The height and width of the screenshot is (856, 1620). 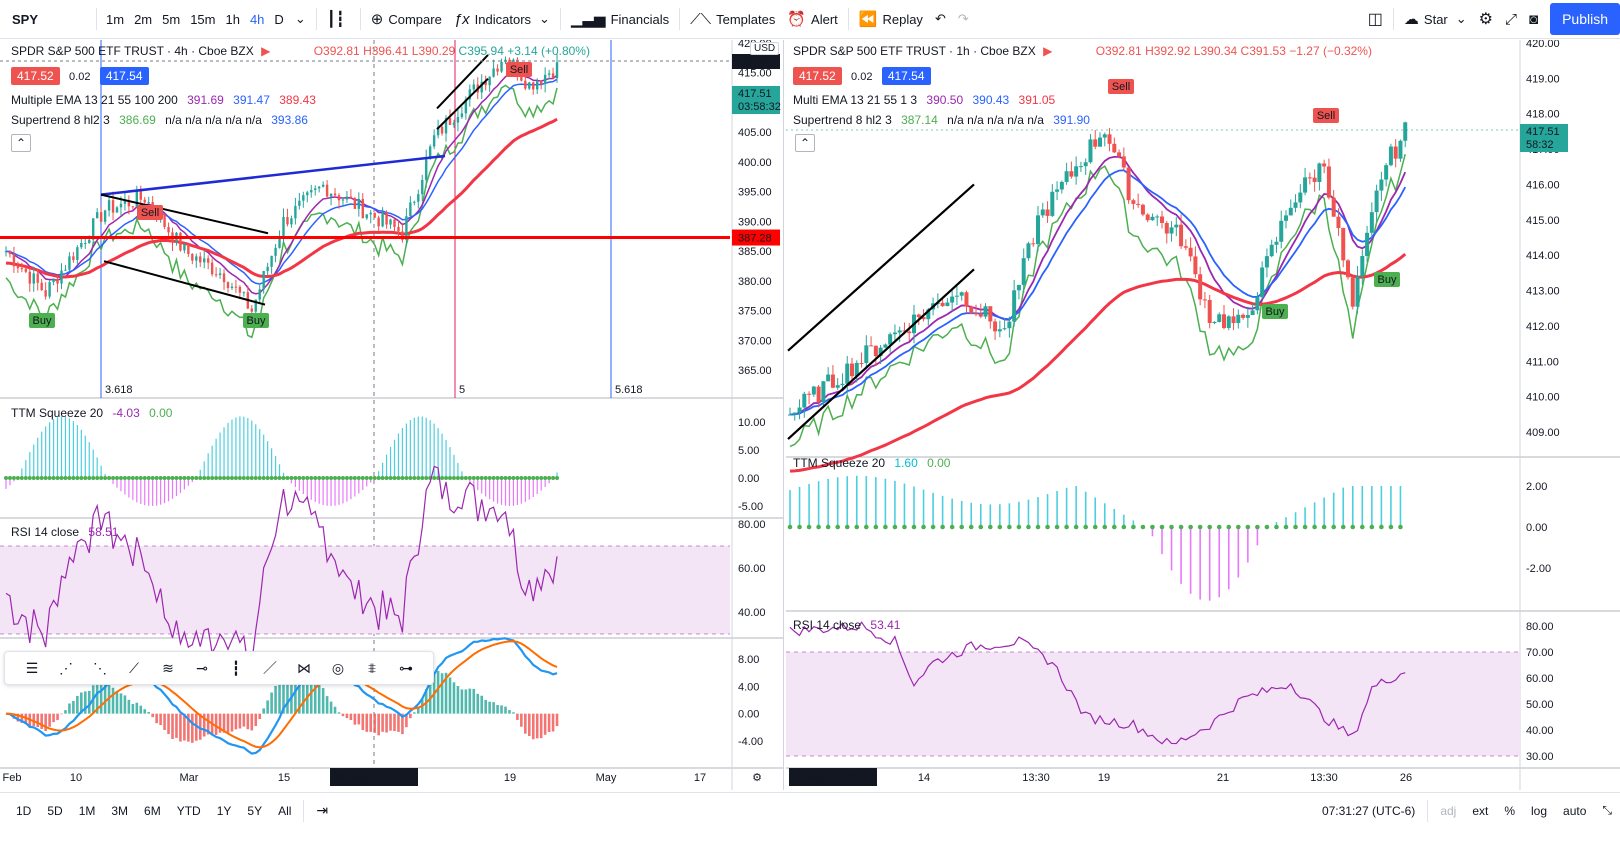 I want to click on timeframe-1h: 1h, so click(x=232, y=19).